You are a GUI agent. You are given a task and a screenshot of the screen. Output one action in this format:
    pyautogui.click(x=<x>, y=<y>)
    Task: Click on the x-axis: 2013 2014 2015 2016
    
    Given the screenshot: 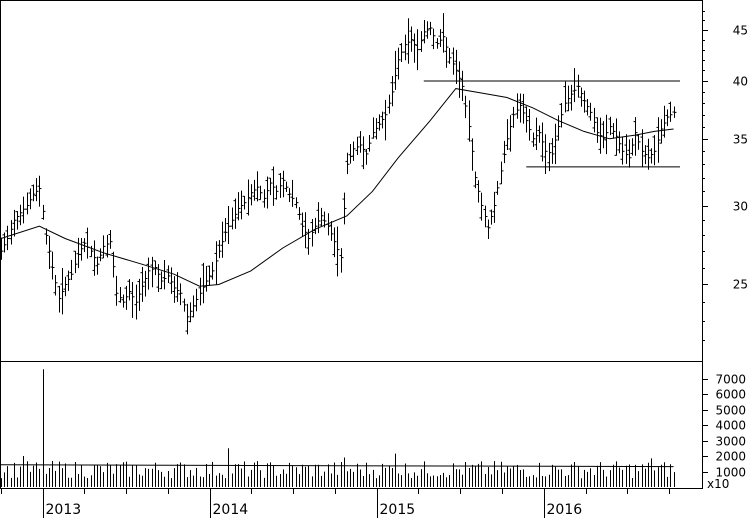 What is the action you would take?
    pyautogui.click(x=335, y=503)
    